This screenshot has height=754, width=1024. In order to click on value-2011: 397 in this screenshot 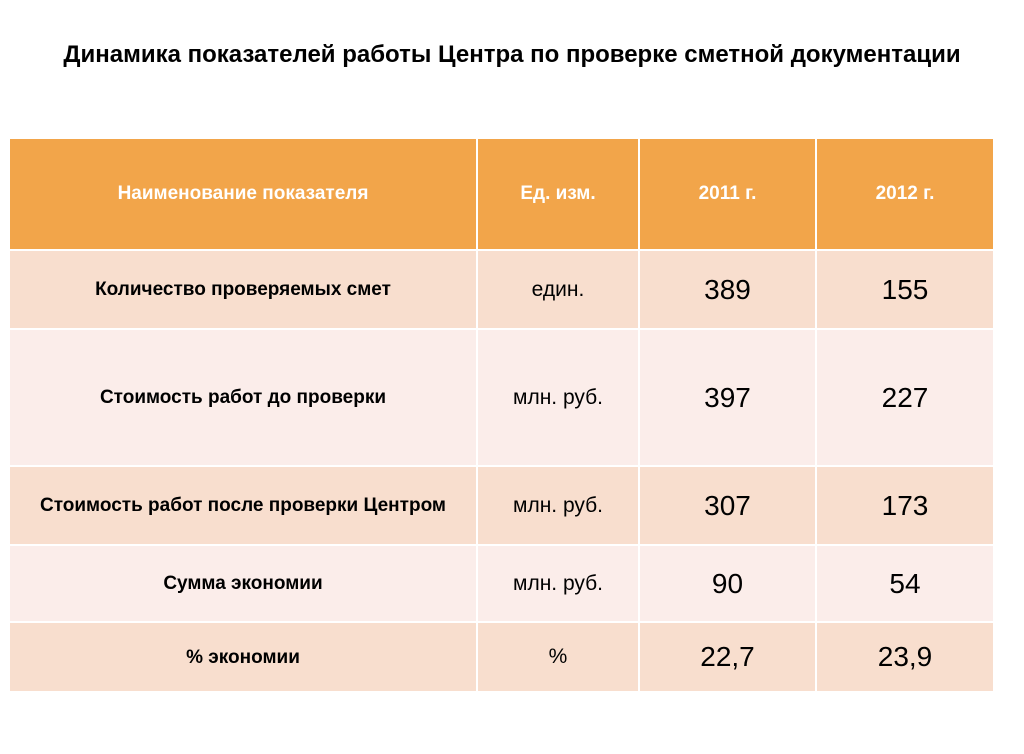, I will do `click(727, 397)`.